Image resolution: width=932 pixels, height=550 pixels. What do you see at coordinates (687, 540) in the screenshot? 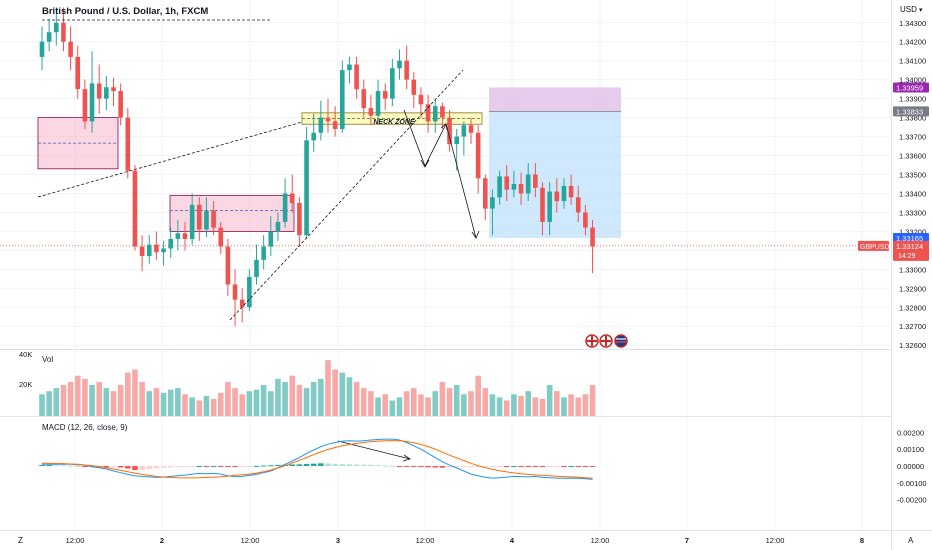
I see `time-tick-label: 7` at bounding box center [687, 540].